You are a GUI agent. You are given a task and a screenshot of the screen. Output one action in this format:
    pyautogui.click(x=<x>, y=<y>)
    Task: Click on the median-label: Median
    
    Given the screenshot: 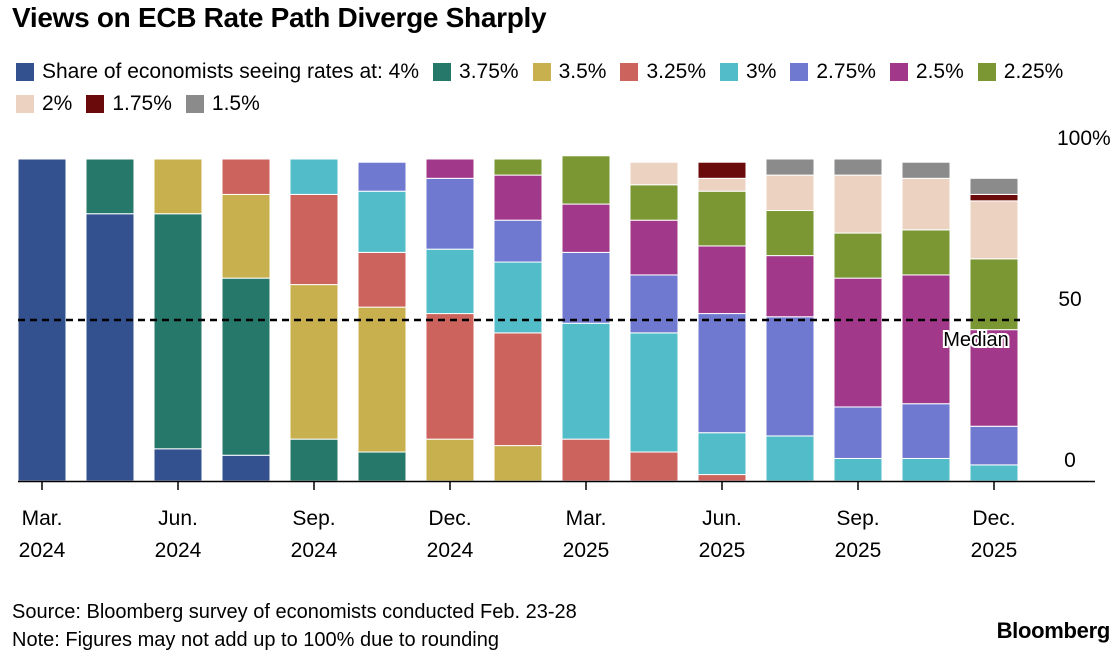 What is the action you would take?
    pyautogui.click(x=976, y=340)
    